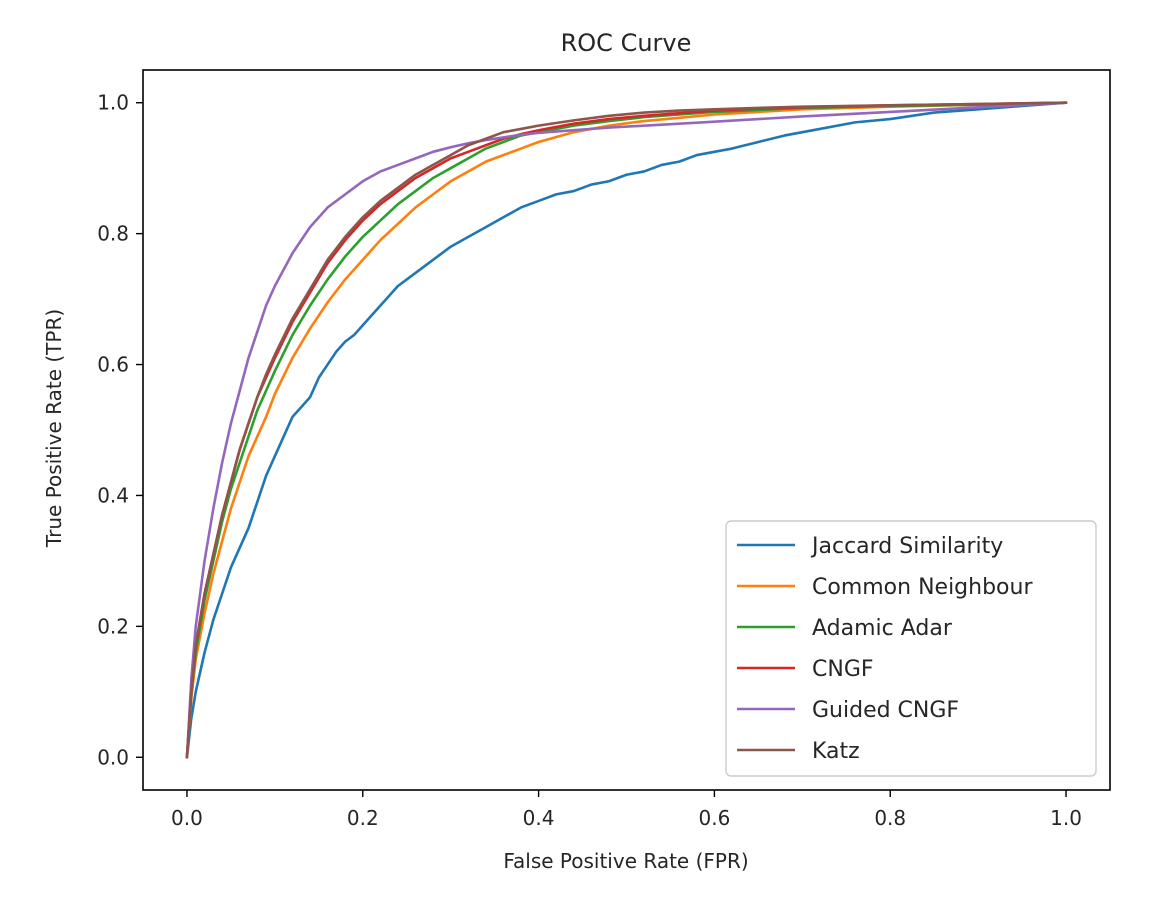  I want to click on legend-label-katz: Katz, so click(836, 751).